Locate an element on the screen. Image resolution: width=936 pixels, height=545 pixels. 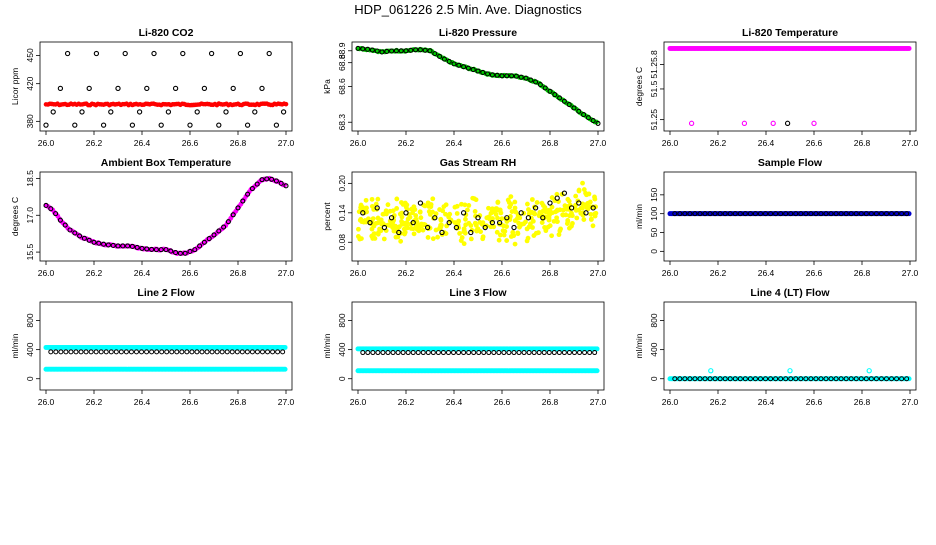
y-tick-label: 0.14 is located at coordinates (342, 212).